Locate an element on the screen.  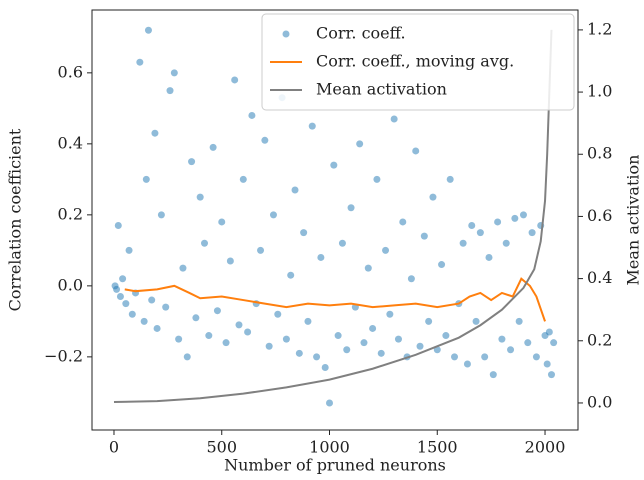
x-tick-label: 1500 is located at coordinates (437, 447).